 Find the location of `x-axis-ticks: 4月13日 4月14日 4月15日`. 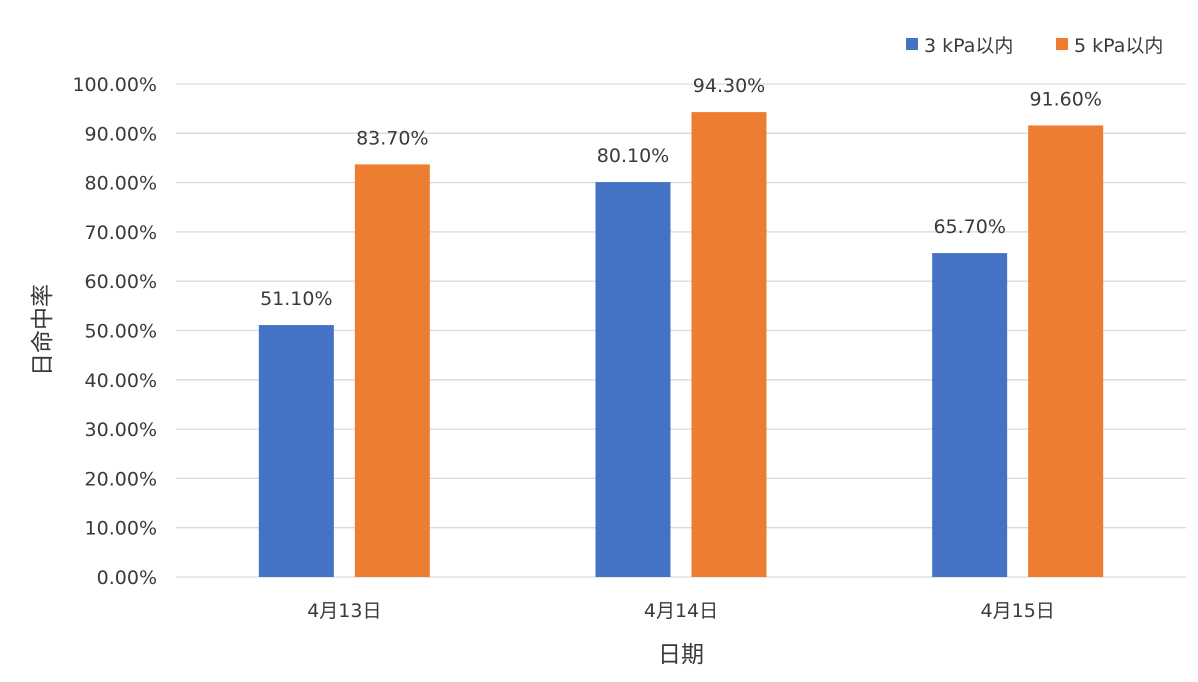

x-axis-ticks: 4月13日 4月14日 4月15日 is located at coordinates (681, 611).